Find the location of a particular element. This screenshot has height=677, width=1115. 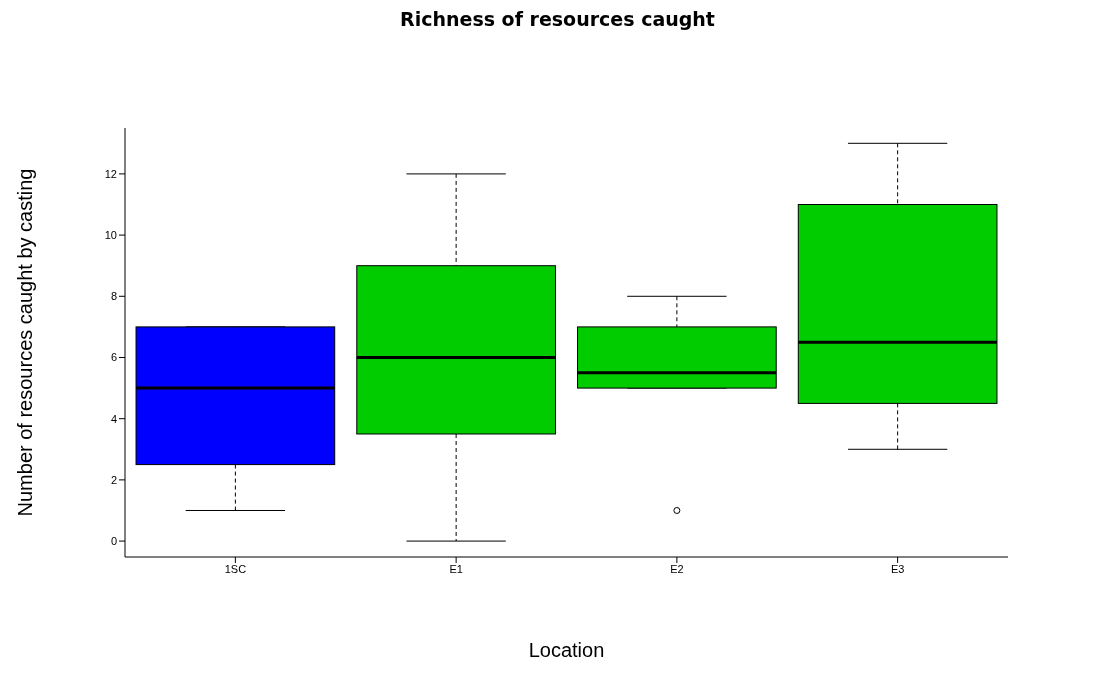

y-tick-label: 8 is located at coordinates (113, 296).